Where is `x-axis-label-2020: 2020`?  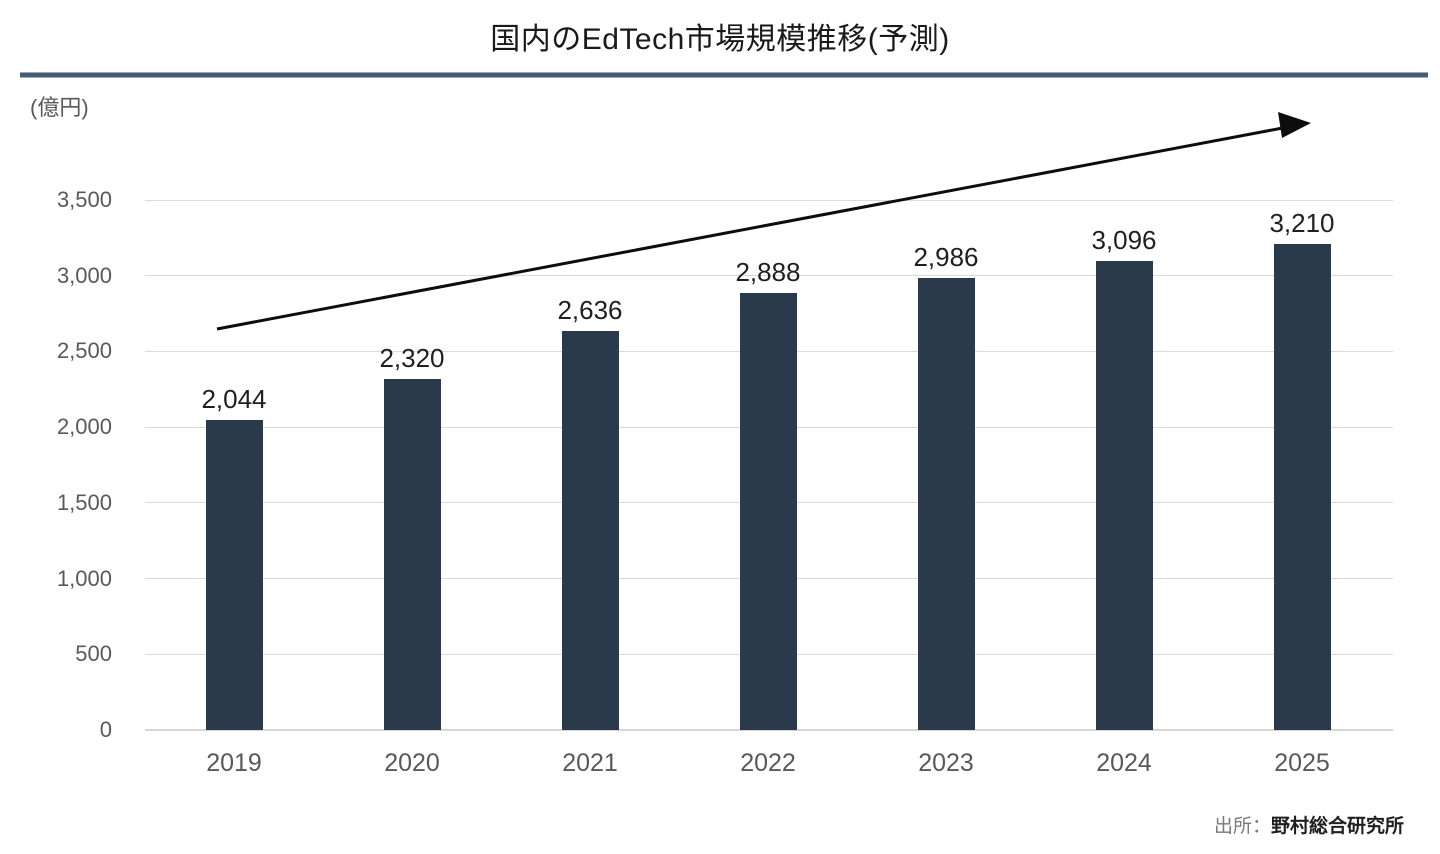 x-axis-label-2020: 2020 is located at coordinates (412, 763).